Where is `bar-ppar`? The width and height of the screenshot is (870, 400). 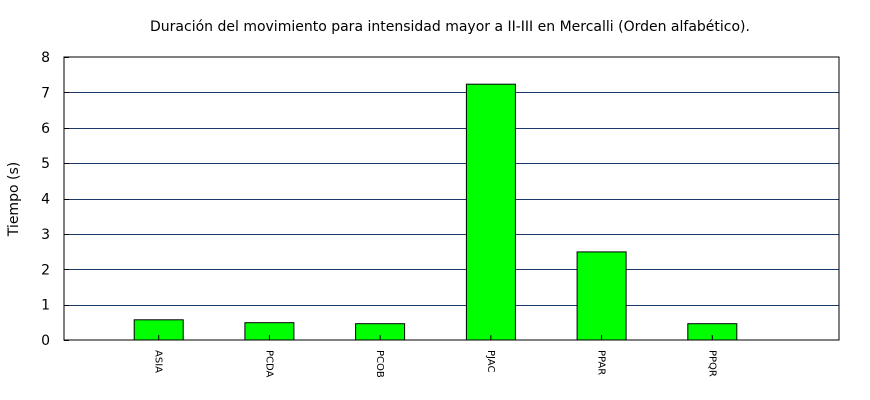 bar-ppar is located at coordinates (601, 296).